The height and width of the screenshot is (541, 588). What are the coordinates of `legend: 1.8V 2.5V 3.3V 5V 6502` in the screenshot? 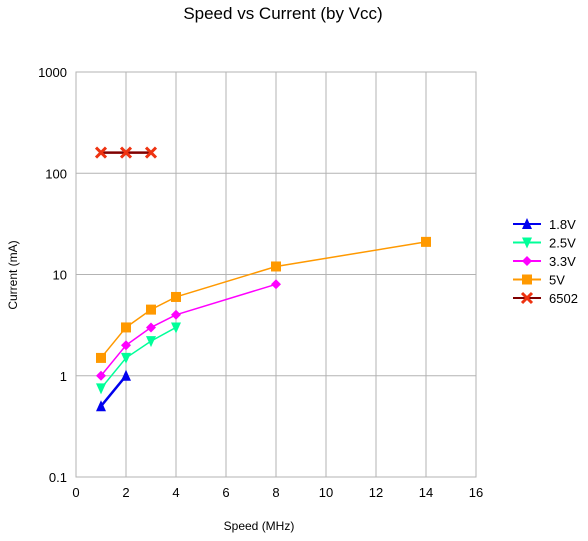 It's located at (545, 261).